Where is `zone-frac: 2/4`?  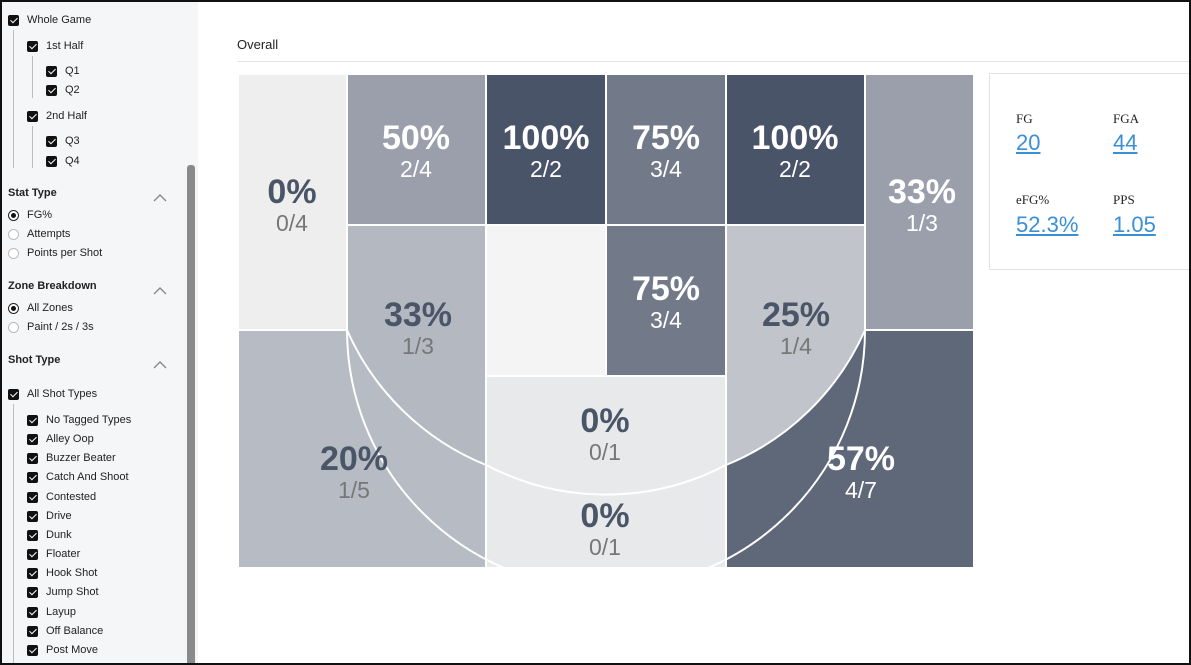
zone-frac: 2/4 is located at coordinates (416, 169).